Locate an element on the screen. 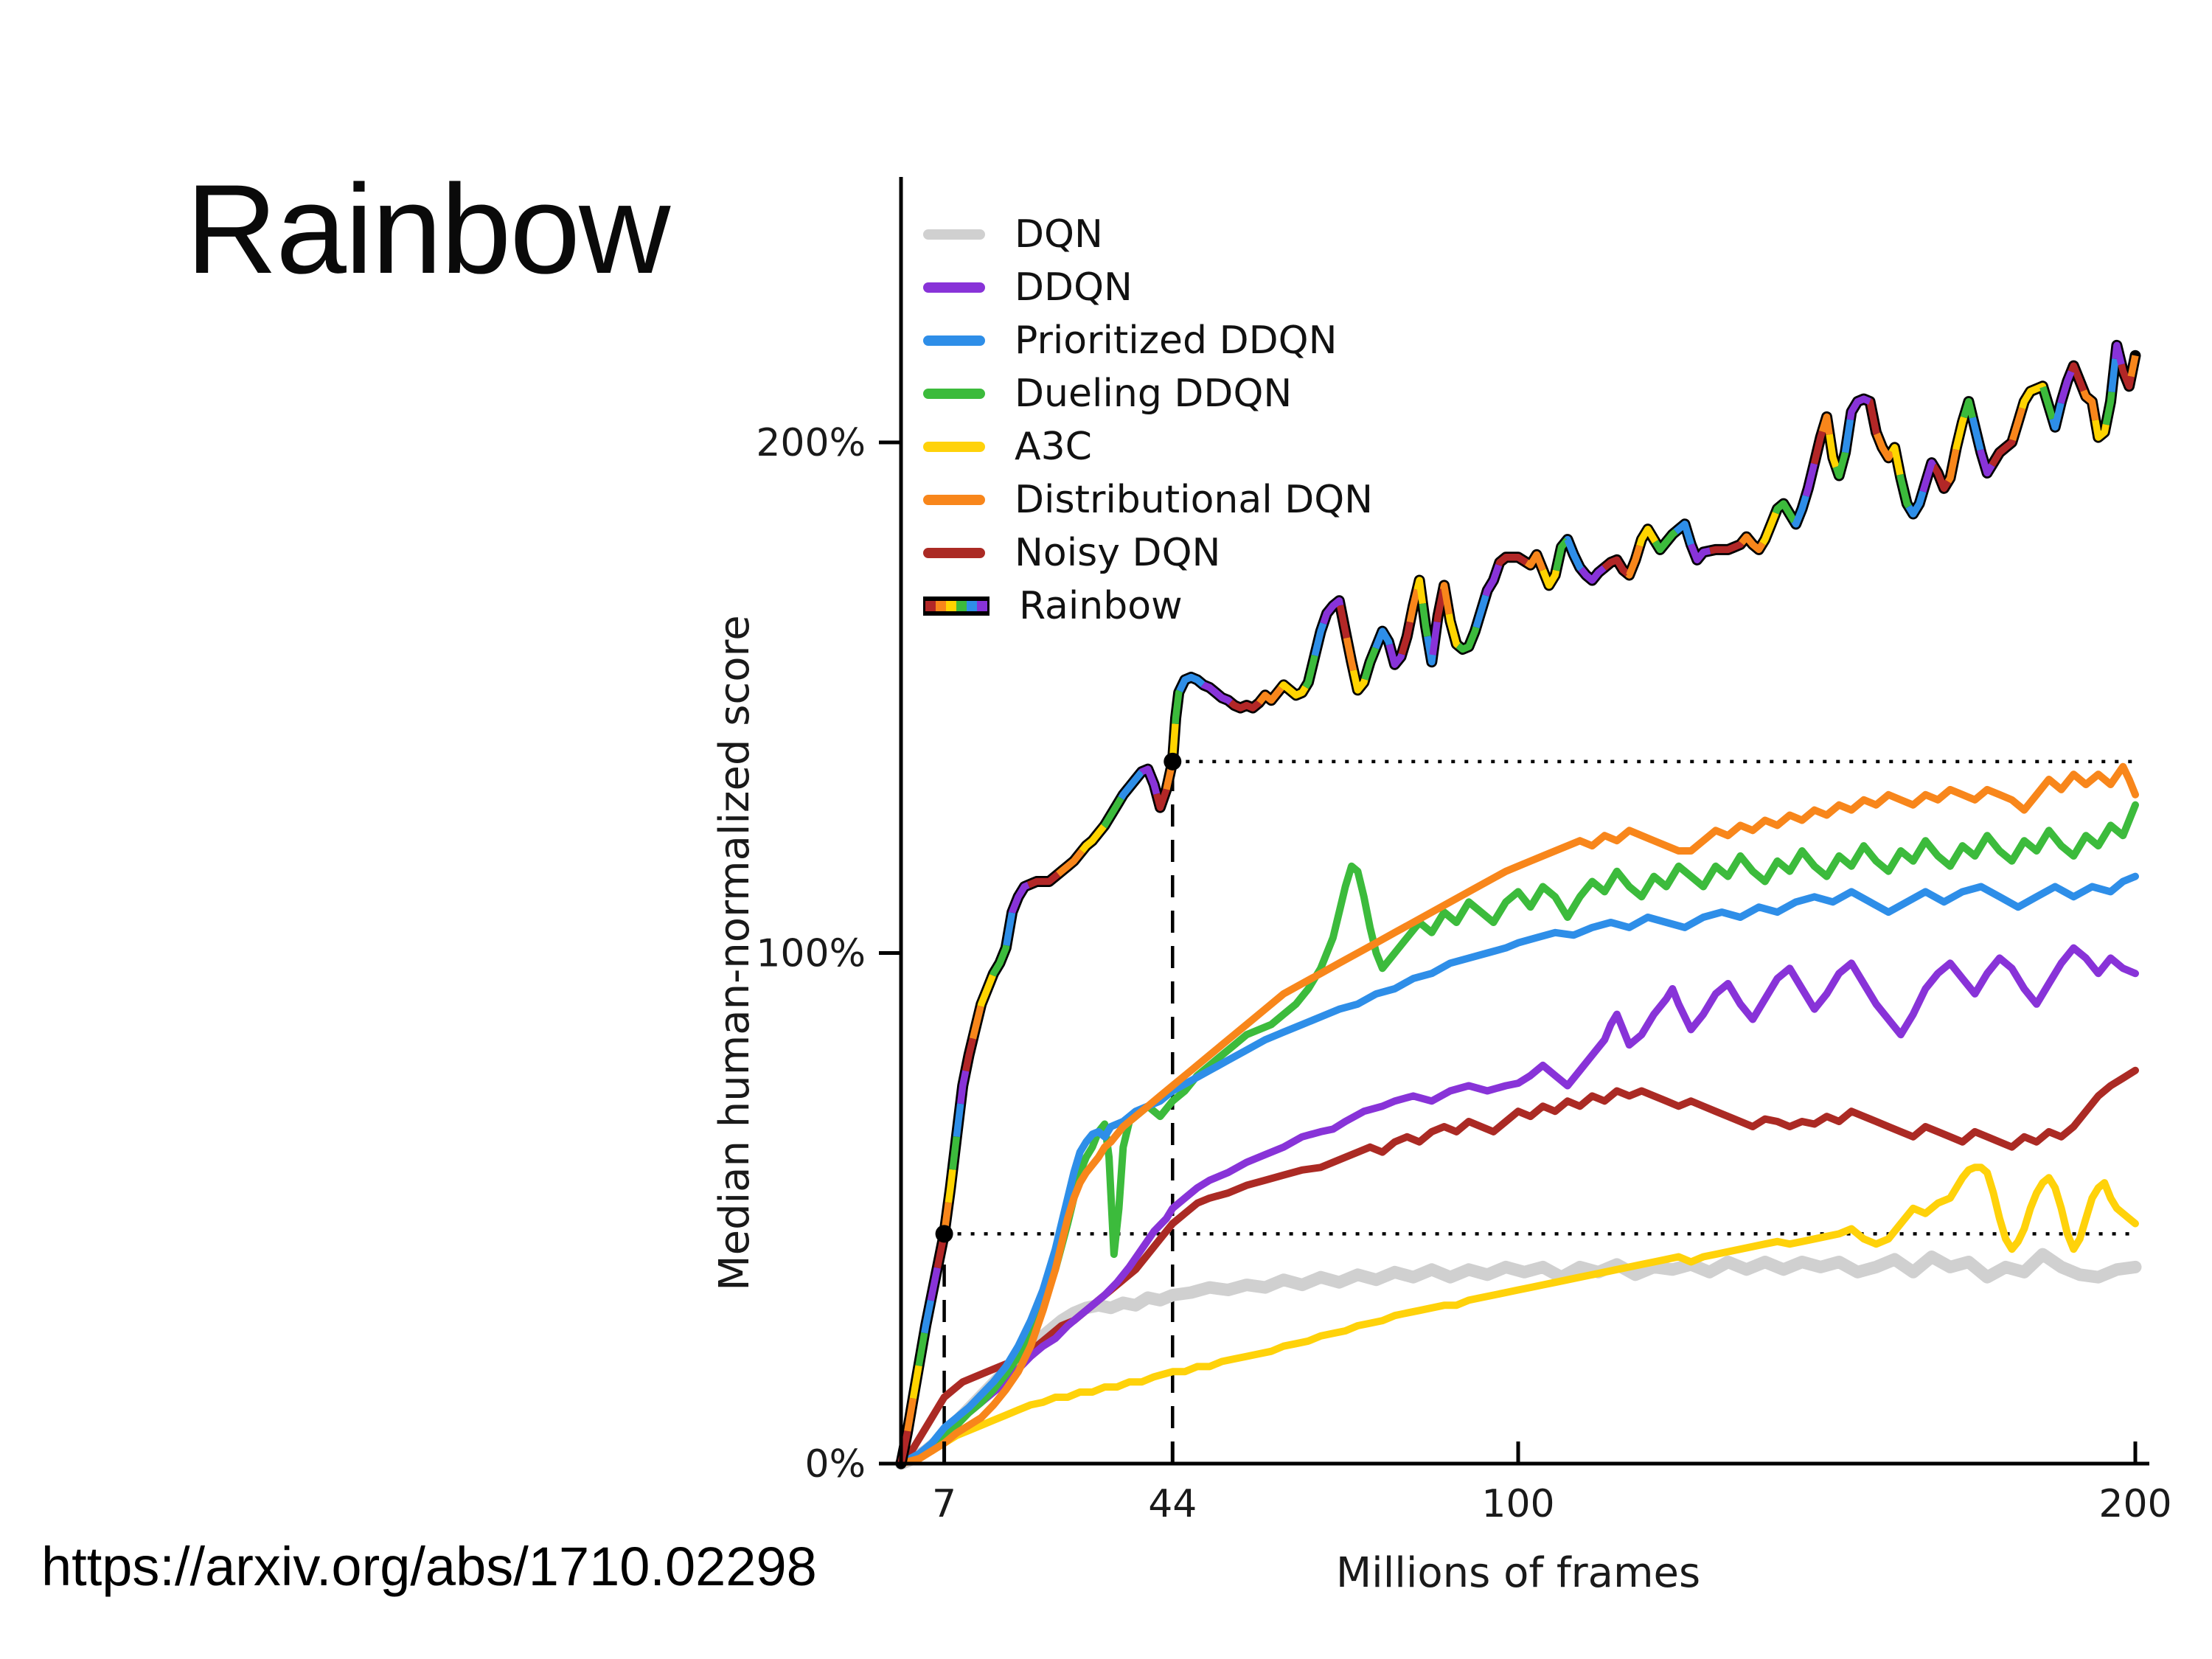  legend-label: A3C is located at coordinates (1053, 447).